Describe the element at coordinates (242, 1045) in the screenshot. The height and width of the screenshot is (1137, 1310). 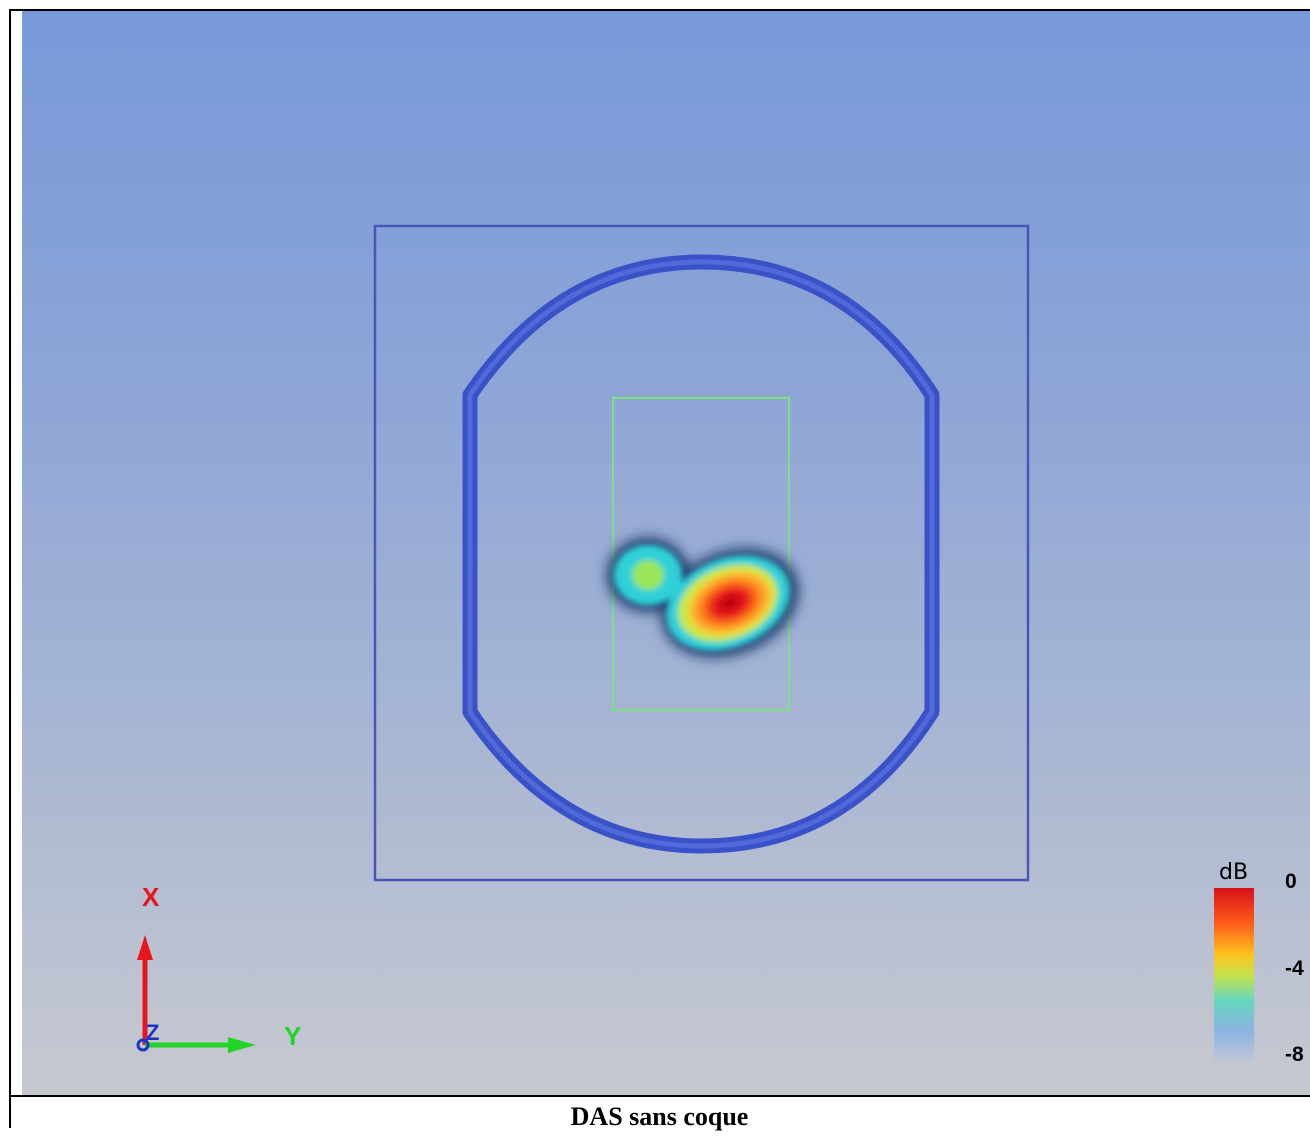
I see `y-axis-arrowhead` at that location.